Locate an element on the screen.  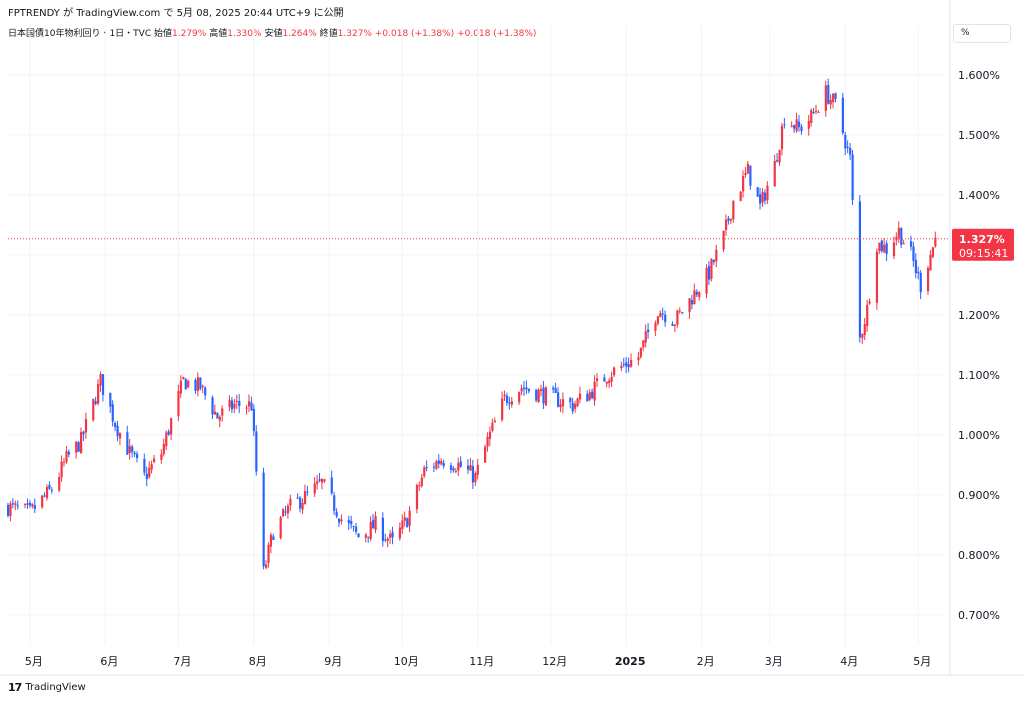
price-tag-box is located at coordinates (983, 244).